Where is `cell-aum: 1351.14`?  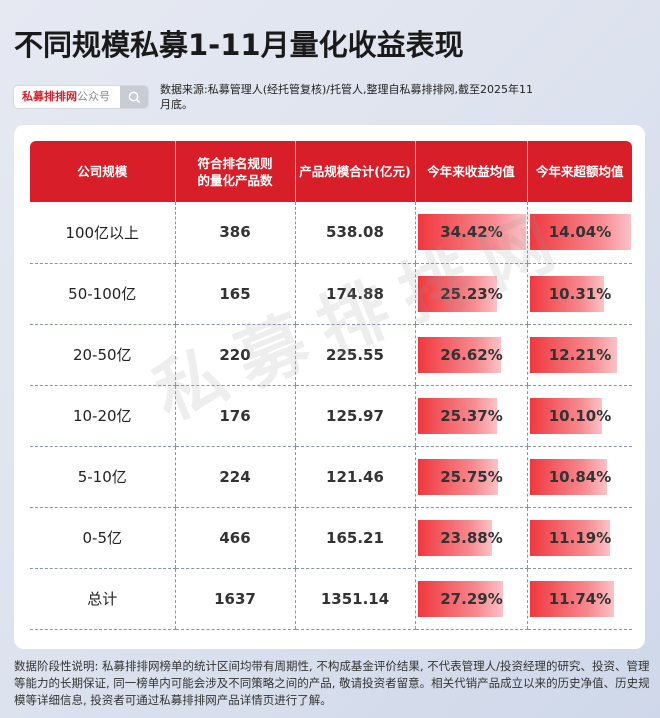
cell-aum: 1351.14 is located at coordinates (354, 599).